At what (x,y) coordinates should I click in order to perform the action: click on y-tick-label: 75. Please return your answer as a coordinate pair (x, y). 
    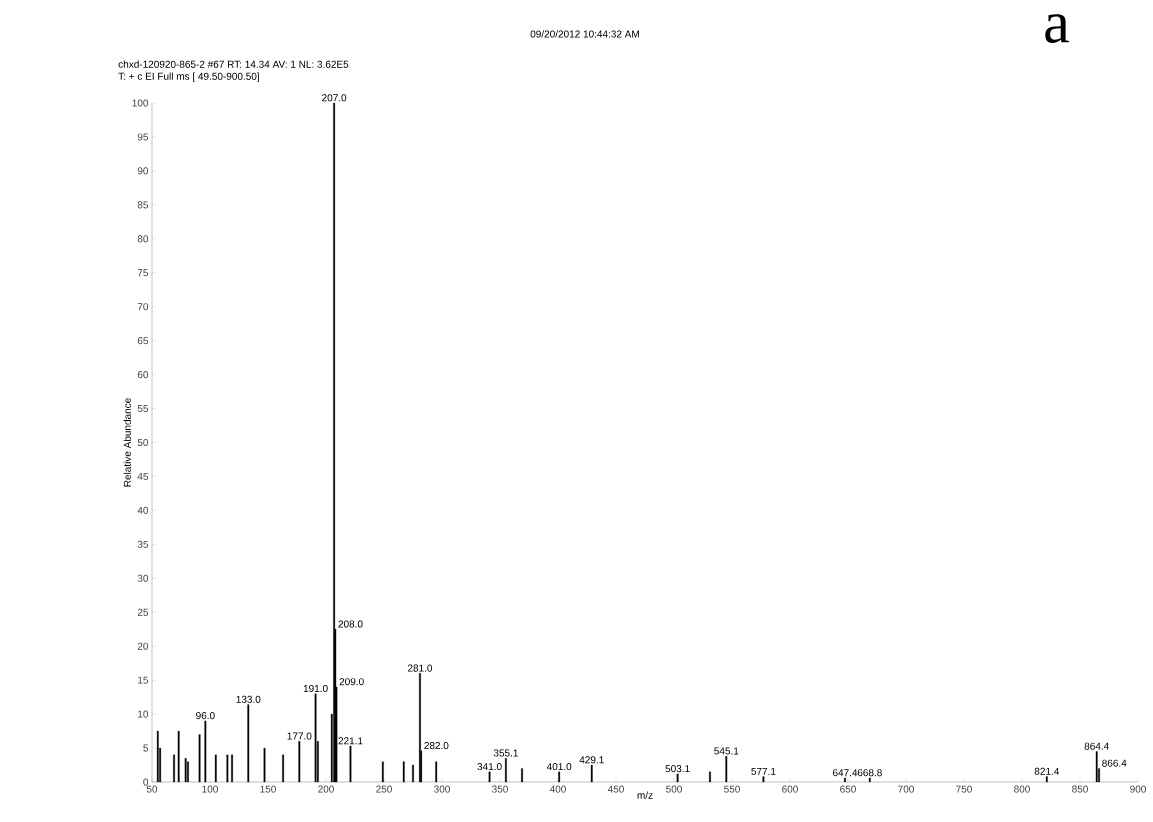
    Looking at the image, I should click on (143, 273).